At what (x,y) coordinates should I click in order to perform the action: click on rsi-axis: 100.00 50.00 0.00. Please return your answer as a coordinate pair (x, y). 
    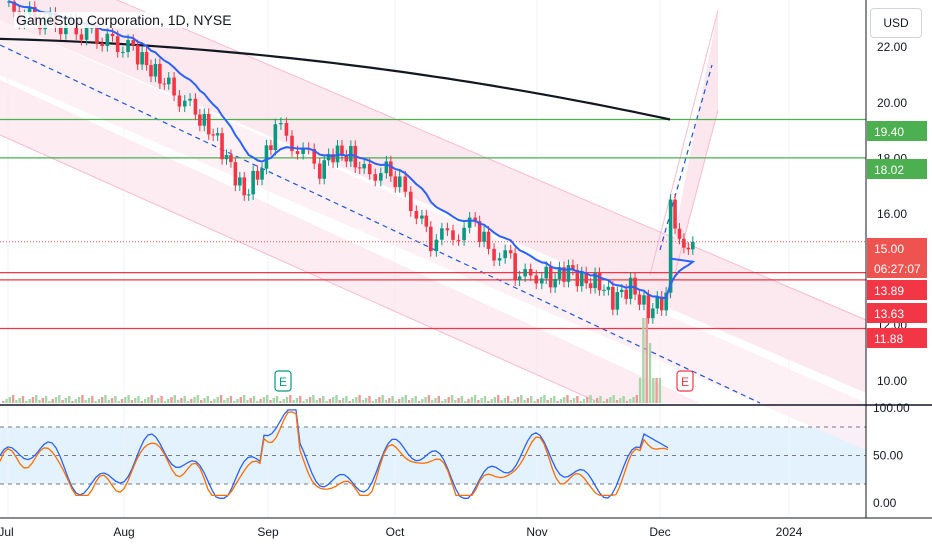
    Looking at the image, I should click on (891, 455).